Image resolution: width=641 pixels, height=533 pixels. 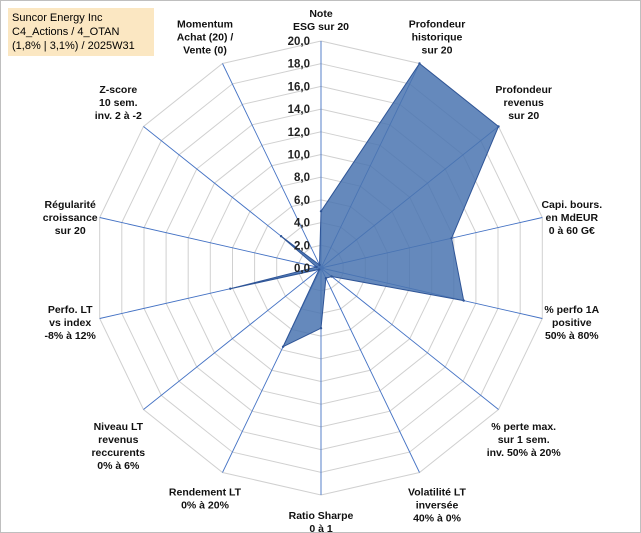 I want to click on axis-label-line: historique, so click(x=437, y=38).